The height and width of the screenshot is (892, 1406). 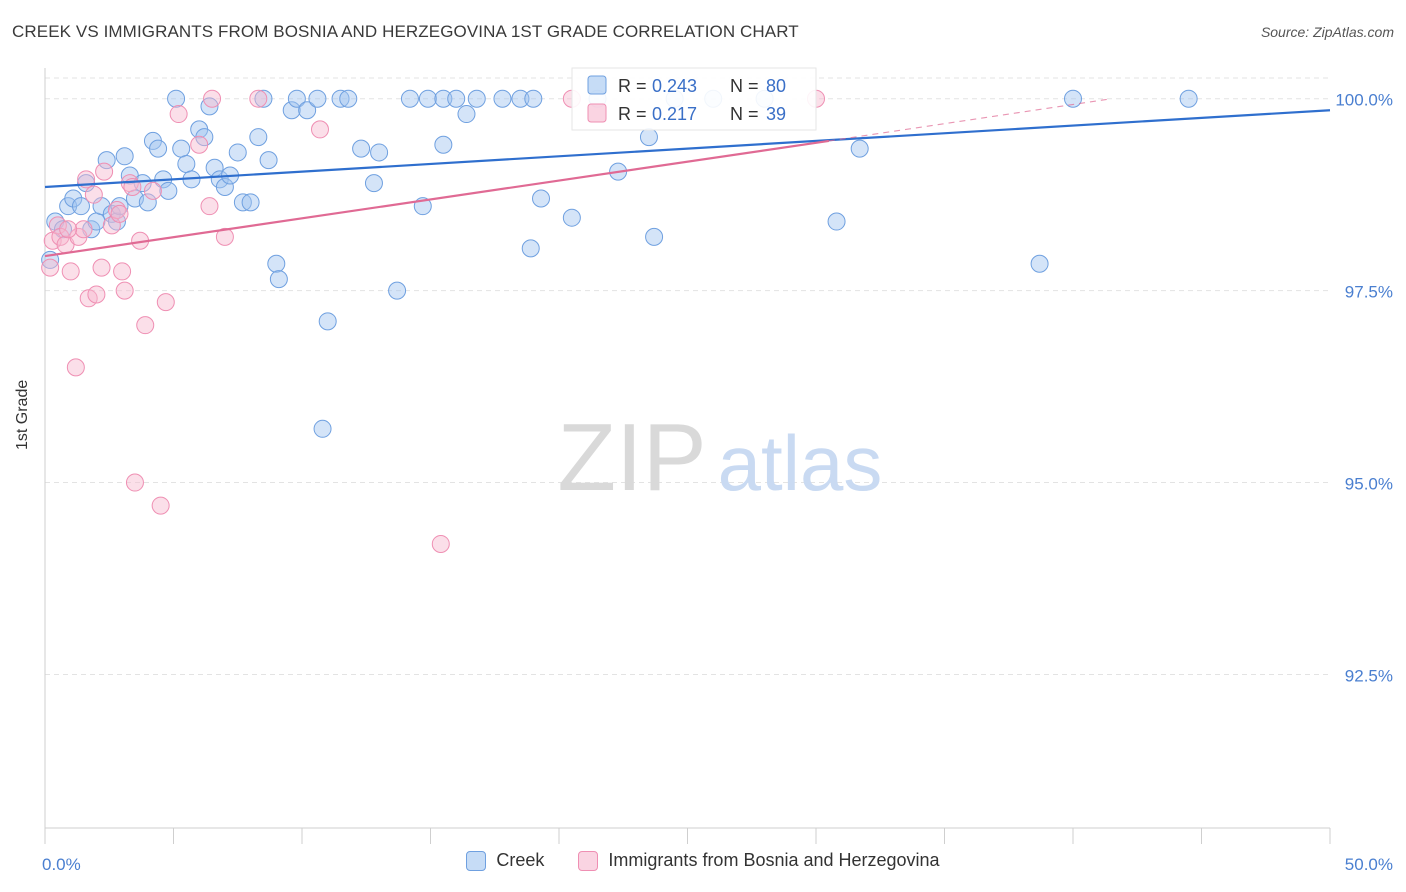 I want to click on source-label: Source: ZipAtlas.com, so click(x=1327, y=32).